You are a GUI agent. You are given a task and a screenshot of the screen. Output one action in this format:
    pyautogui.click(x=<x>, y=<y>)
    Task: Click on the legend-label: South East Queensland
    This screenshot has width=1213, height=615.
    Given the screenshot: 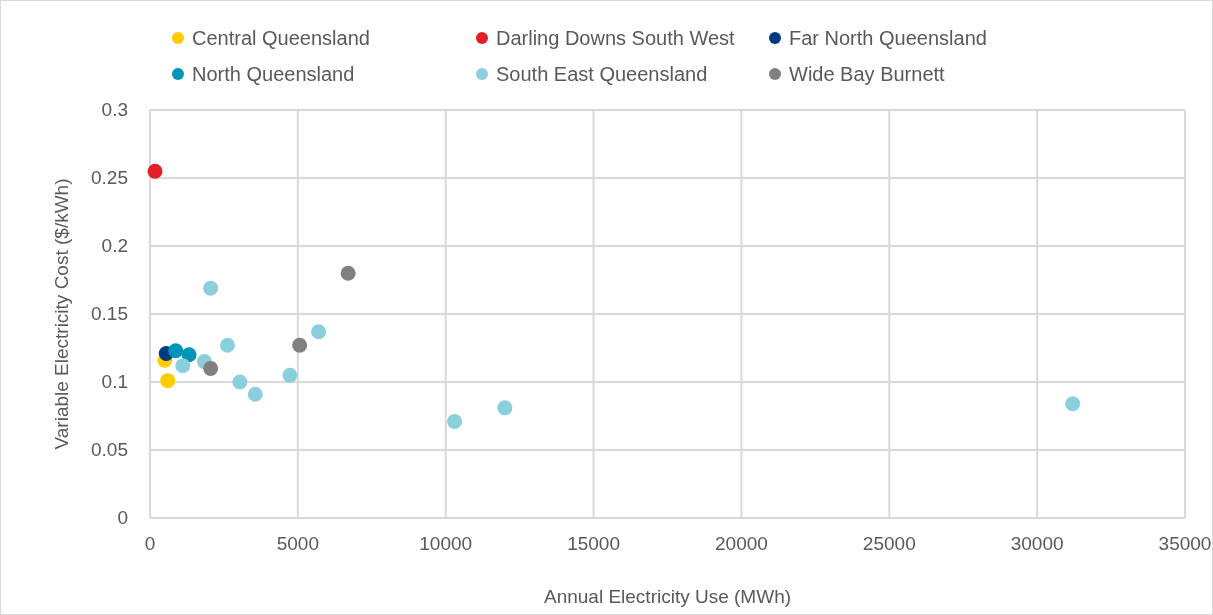 What is the action you would take?
    pyautogui.click(x=602, y=74)
    